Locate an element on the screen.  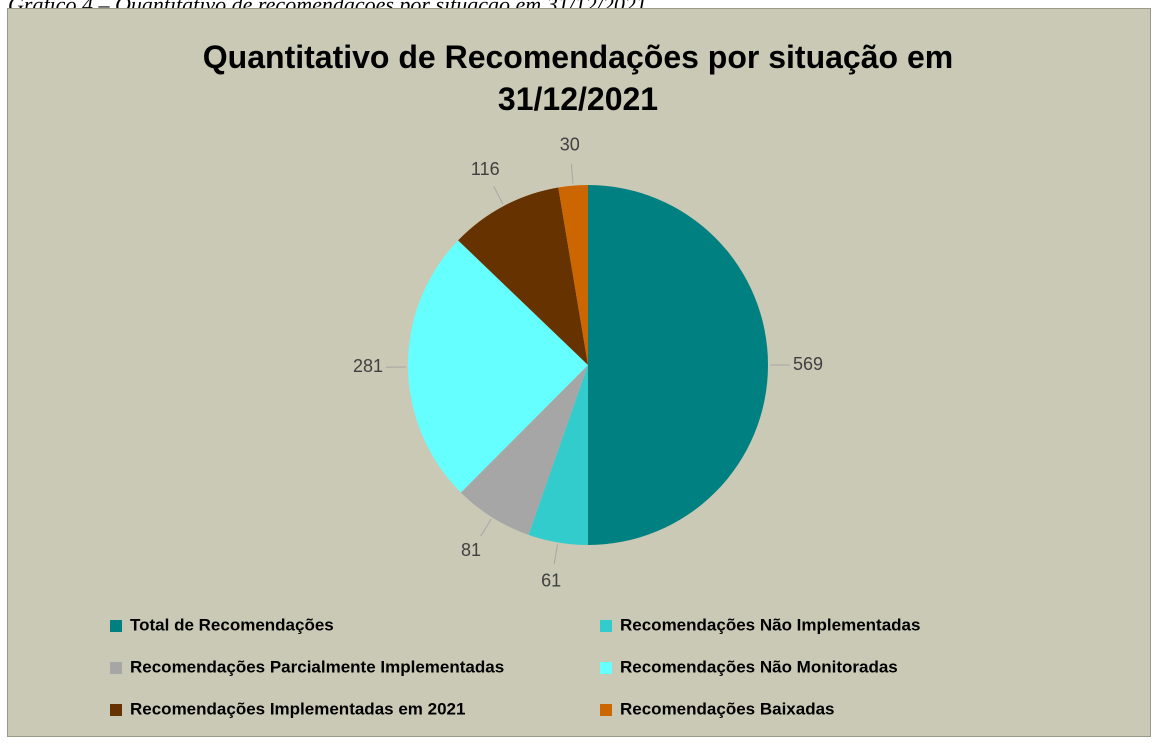
data-label: 569 is located at coordinates (808, 364).